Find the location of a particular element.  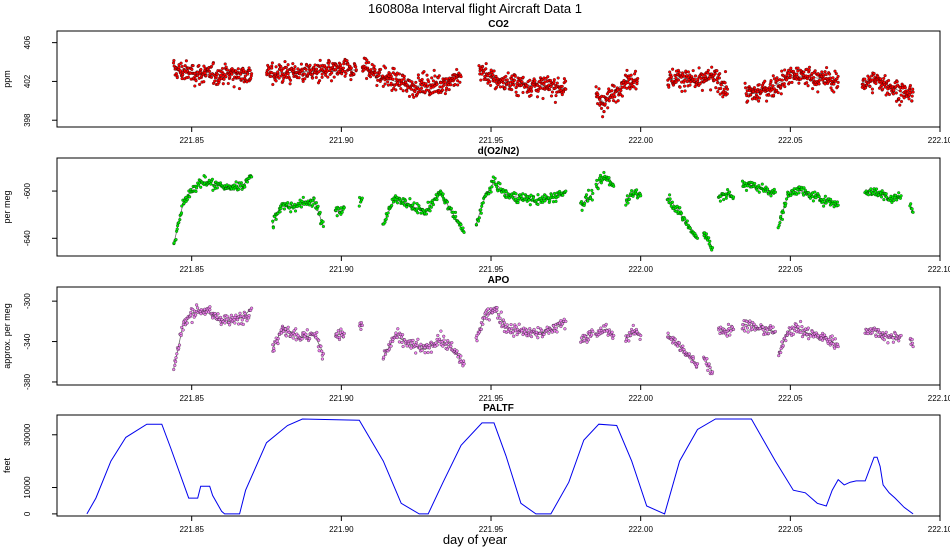

chart-title: d(O2/N2) is located at coordinates (499, 151).